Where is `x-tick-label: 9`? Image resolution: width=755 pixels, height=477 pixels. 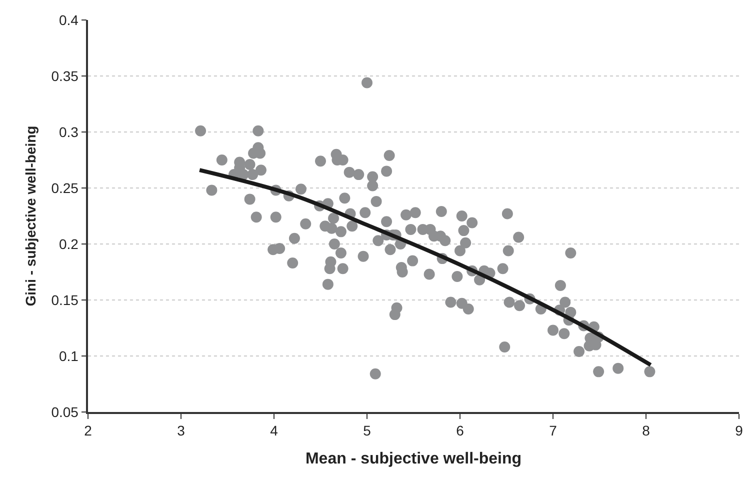
x-tick-label: 9 is located at coordinates (739, 430).